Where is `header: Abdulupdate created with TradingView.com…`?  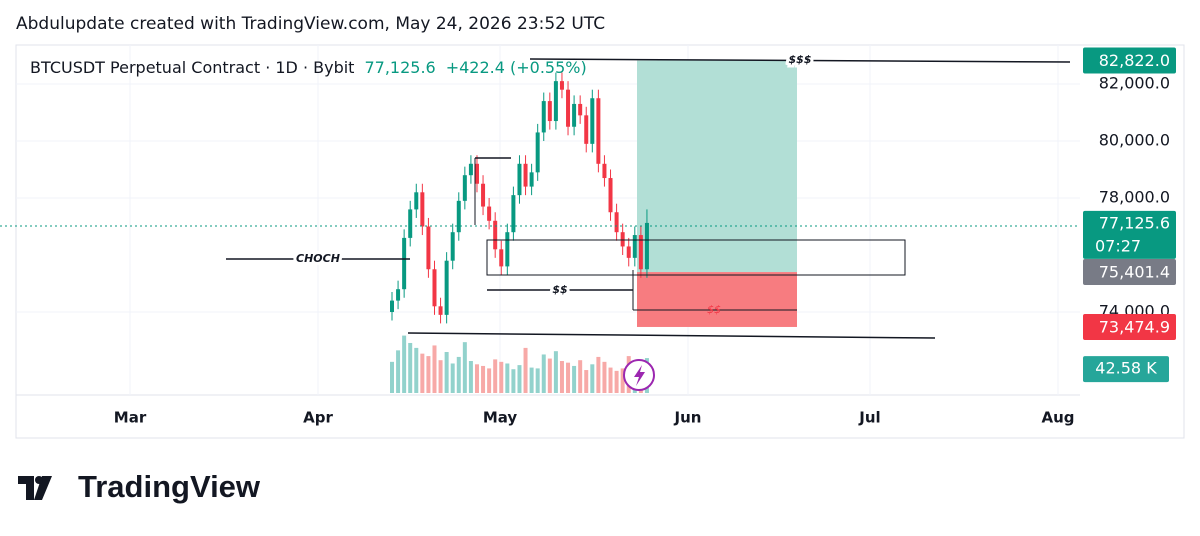
header: Abdulupdate created with TradingView.com… is located at coordinates (310, 24).